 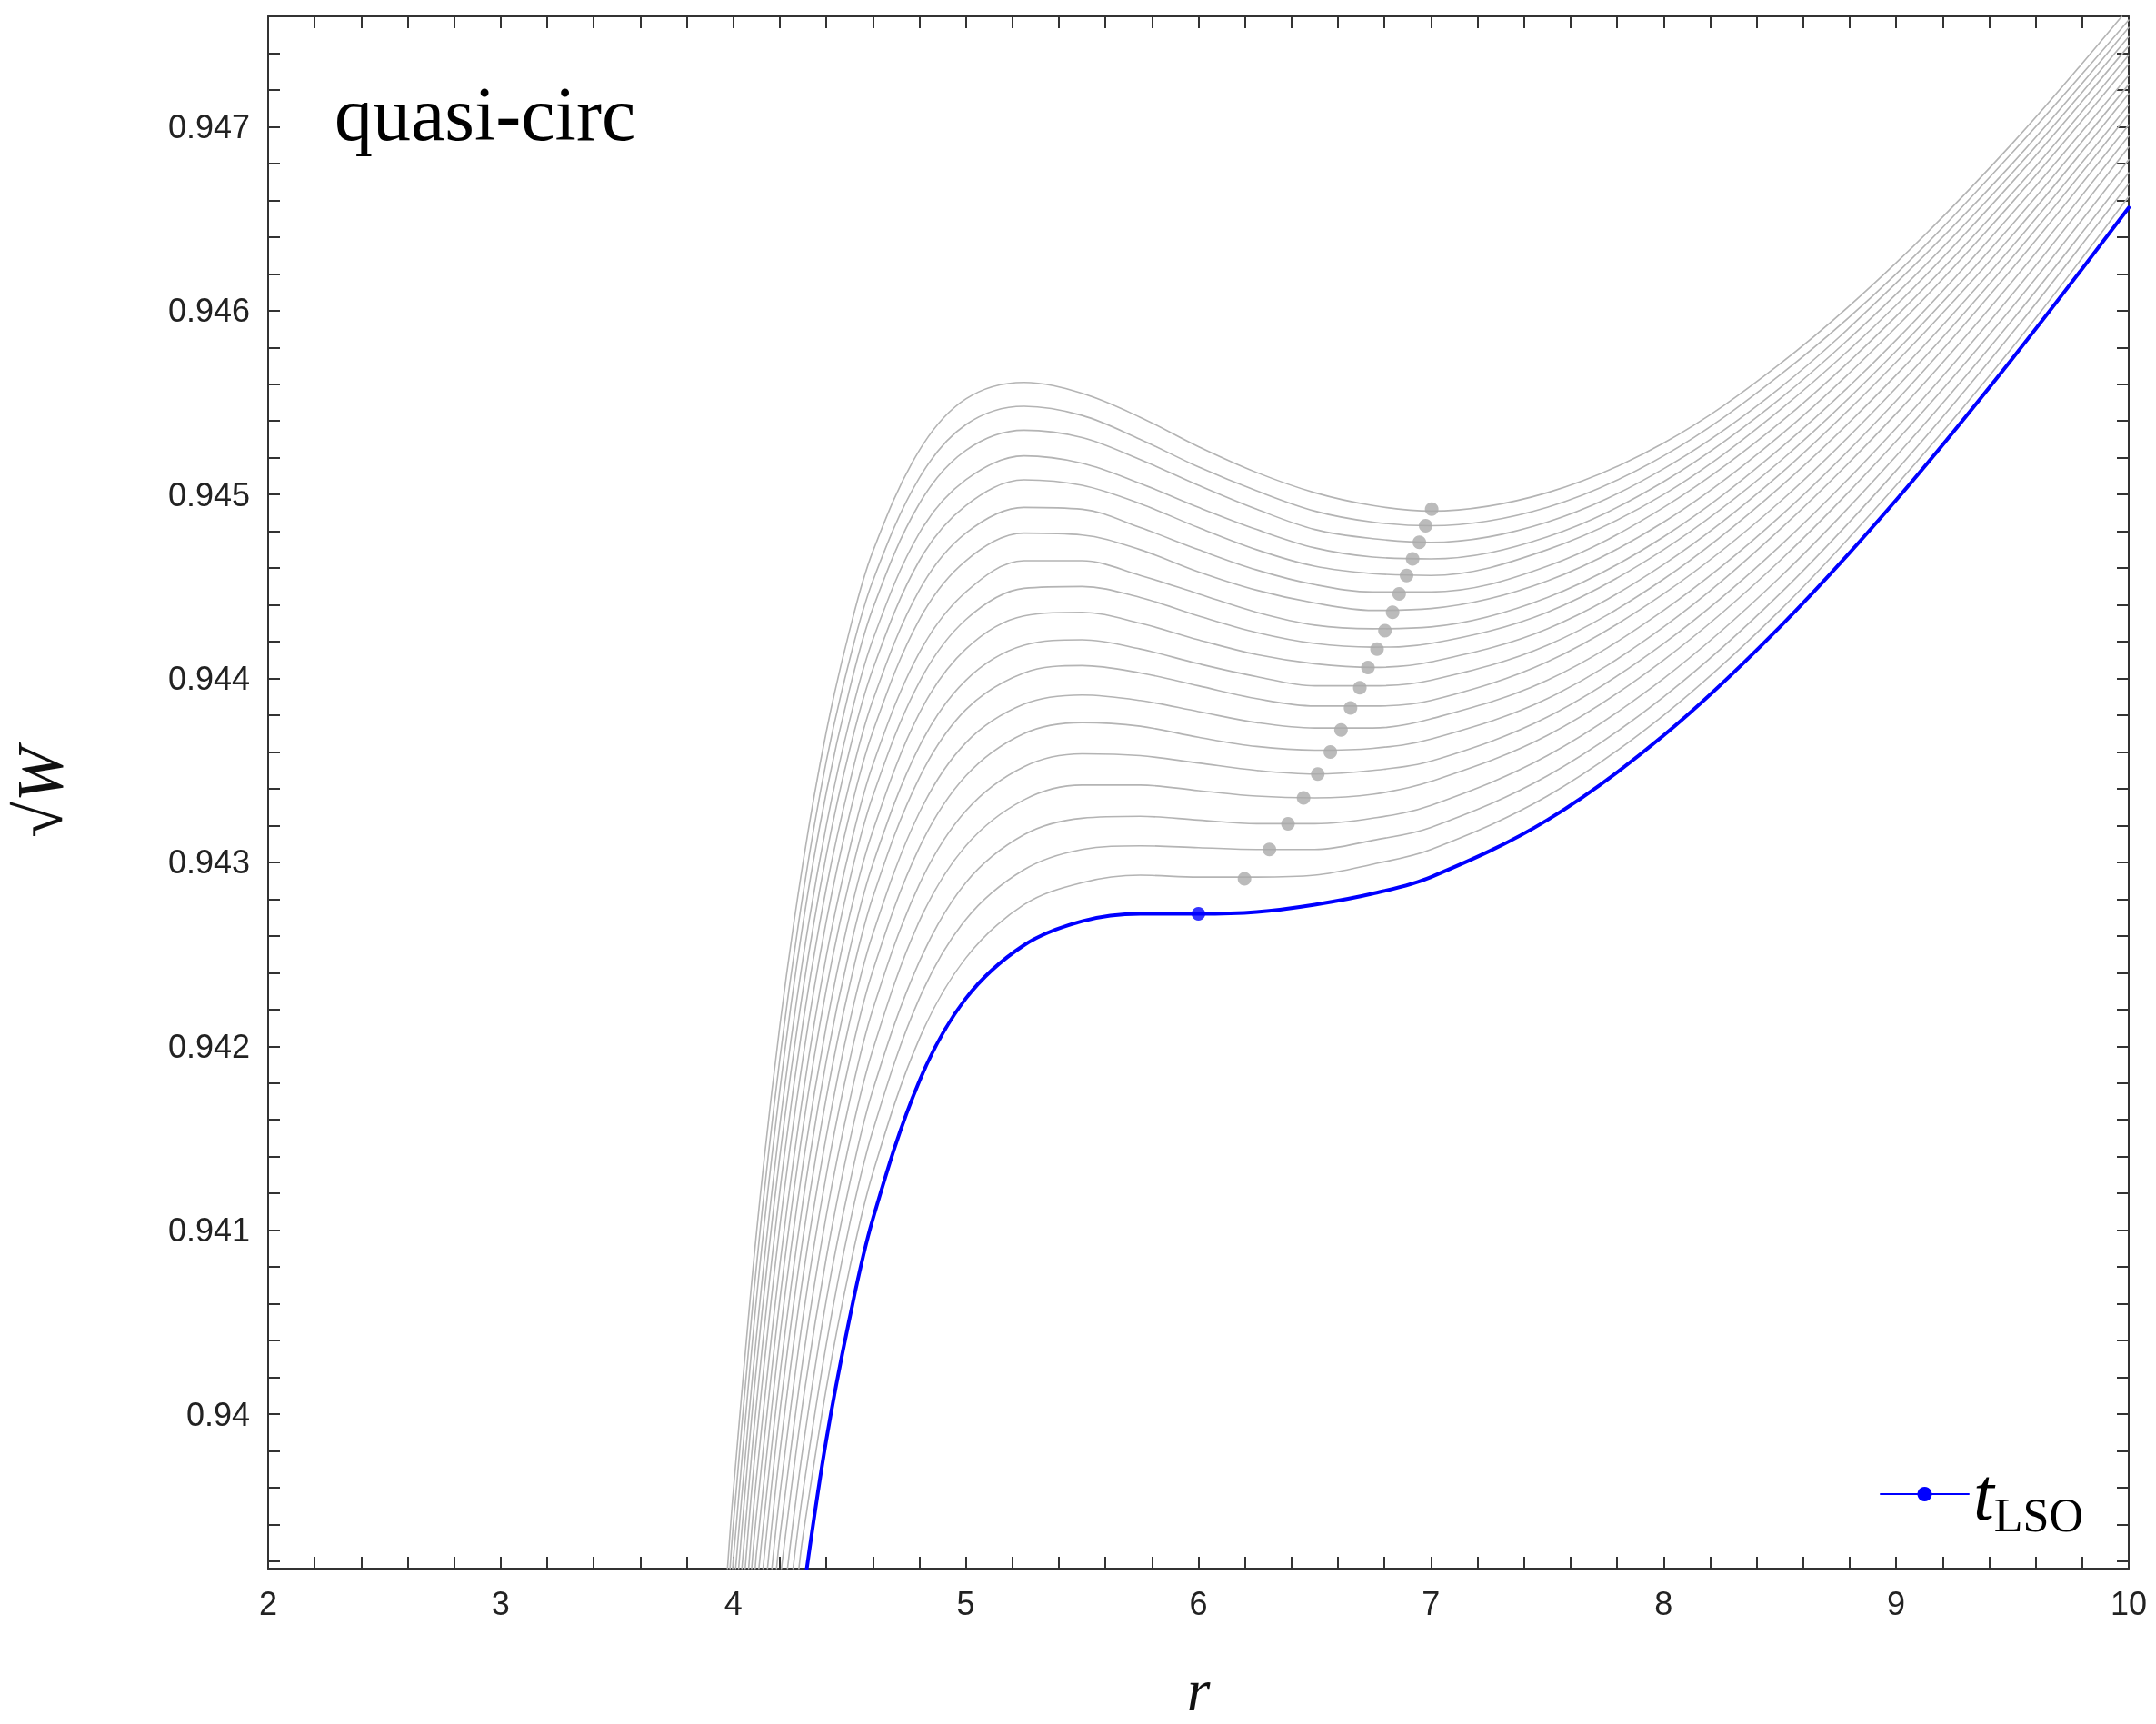 What do you see at coordinates (733, 1603) in the screenshot?
I see `x-tick-label: 4` at bounding box center [733, 1603].